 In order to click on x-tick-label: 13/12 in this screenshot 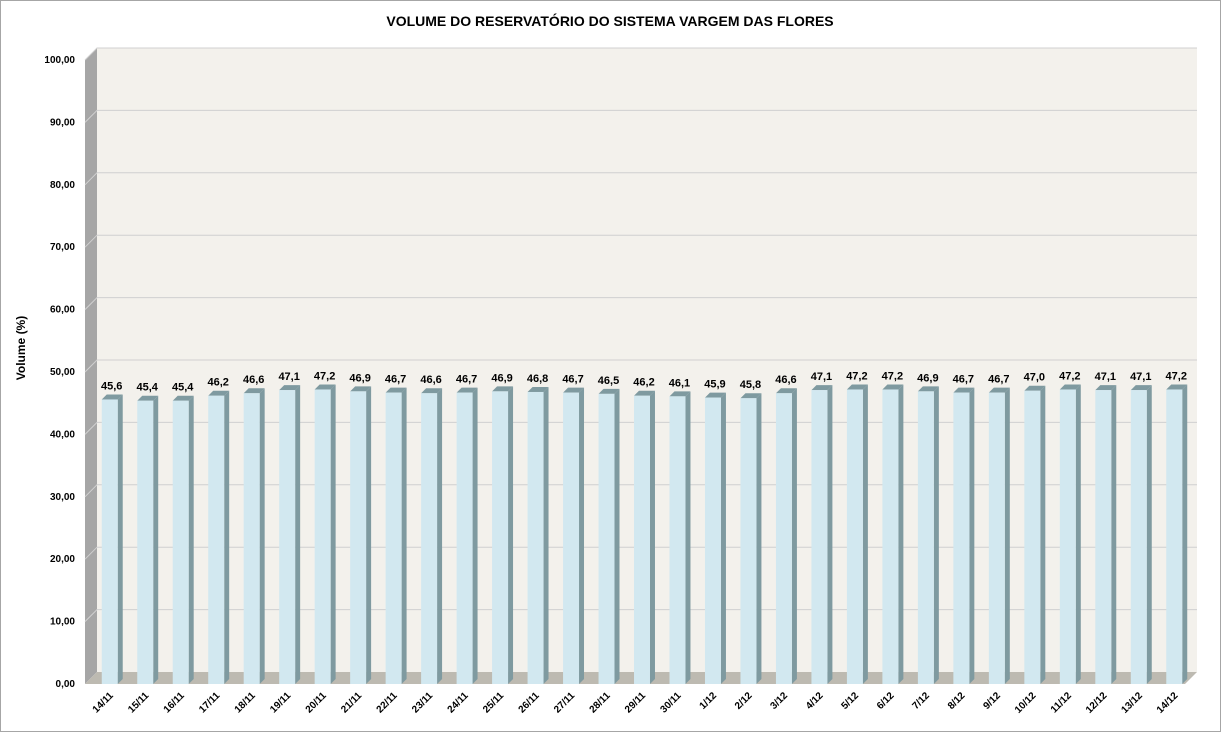, I will do `click(1132, 703)`.